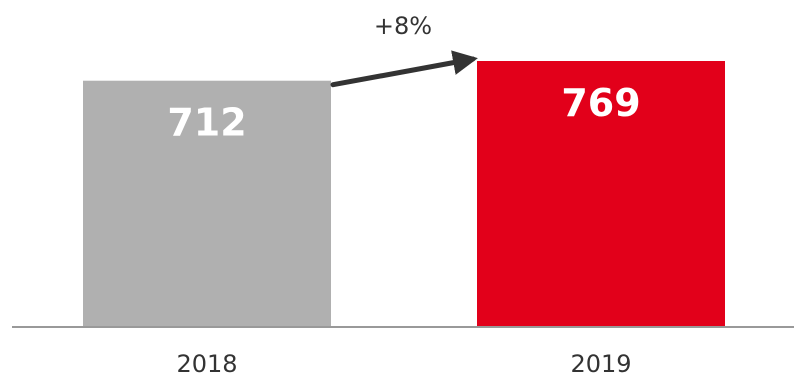 This screenshot has width=794, height=377. Describe the element at coordinates (403, 26) in the screenshot. I see `change-label: +8%` at that location.